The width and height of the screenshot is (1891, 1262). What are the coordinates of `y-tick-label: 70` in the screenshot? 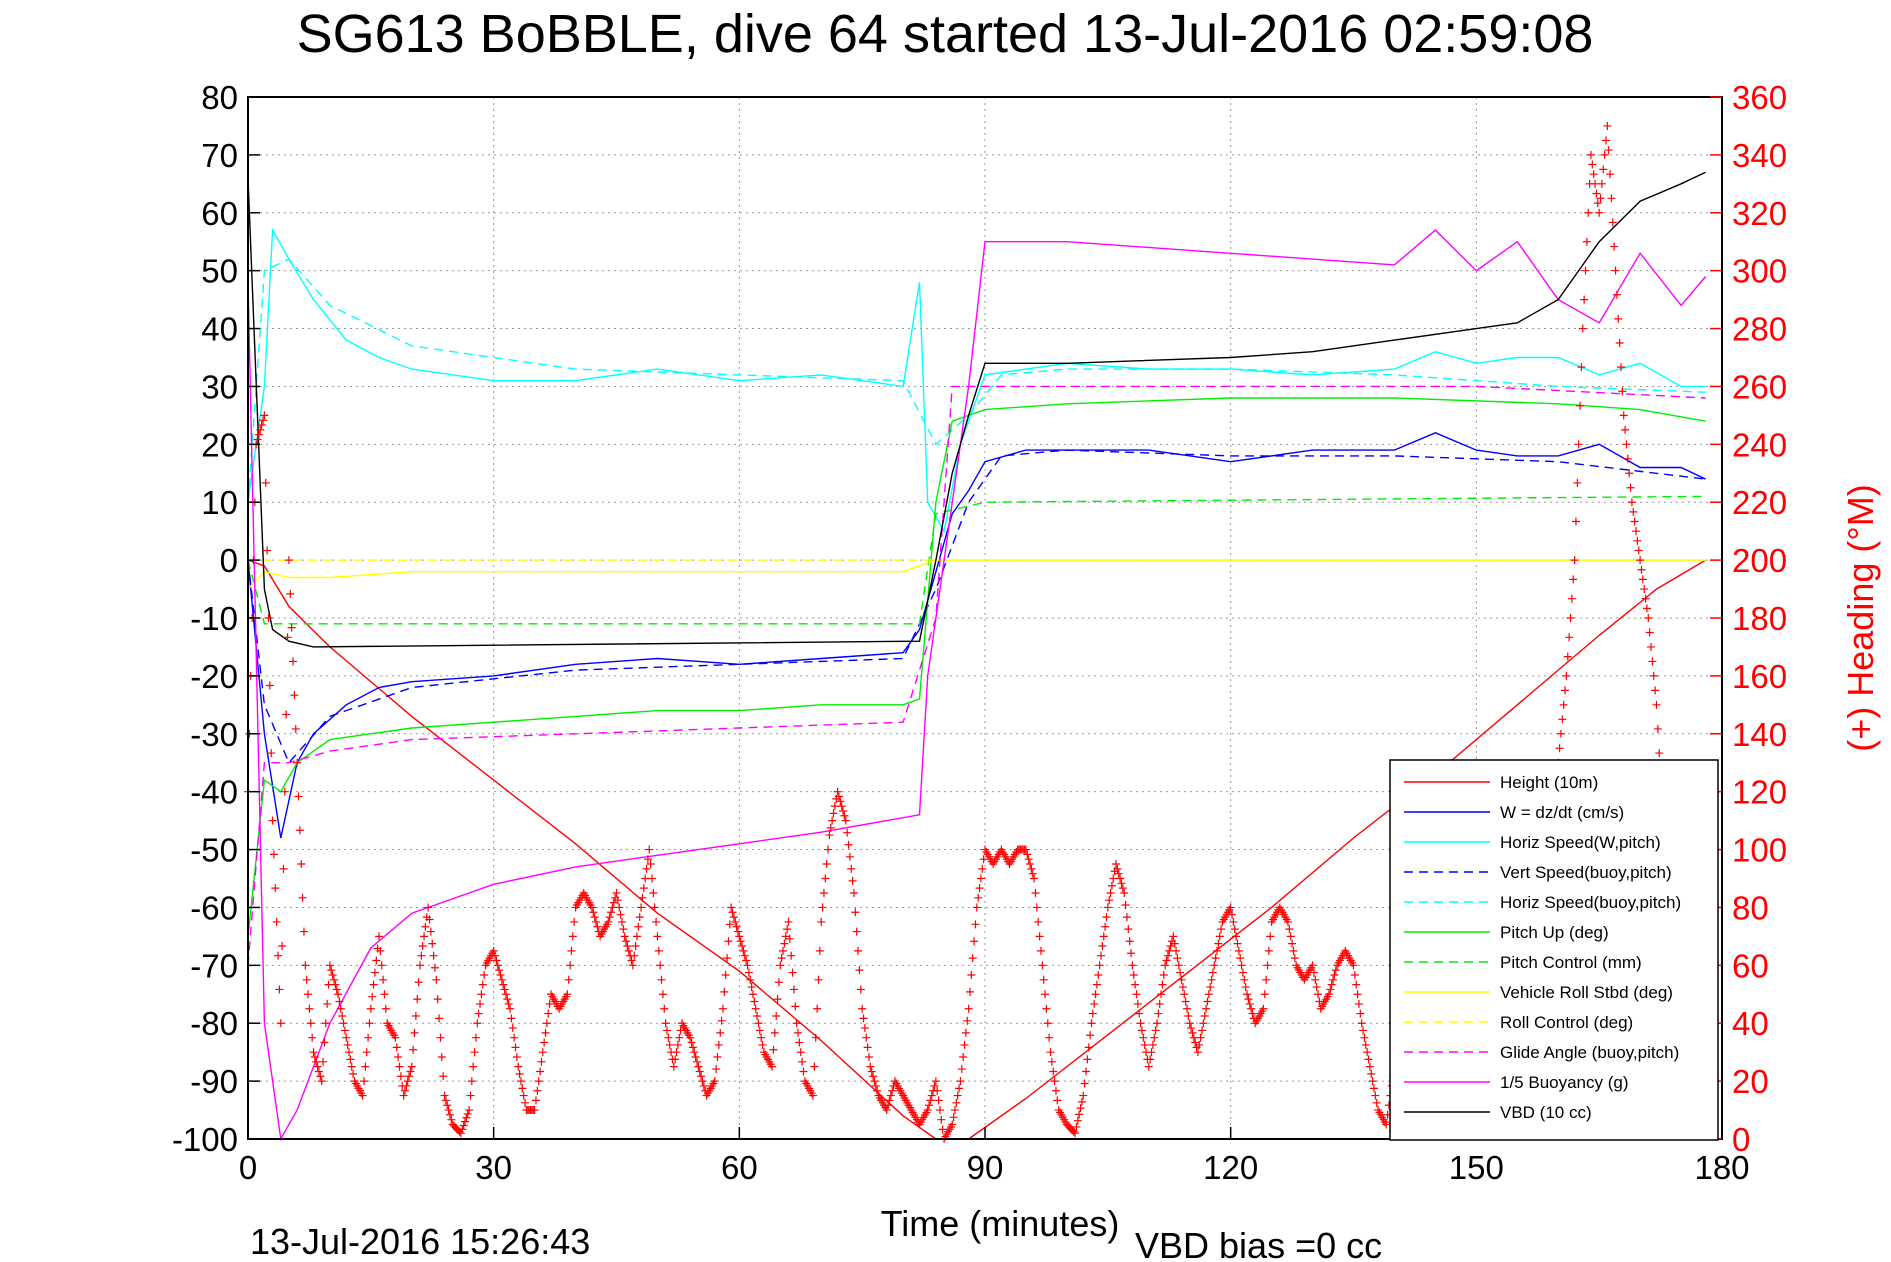 It's located at (219, 155).